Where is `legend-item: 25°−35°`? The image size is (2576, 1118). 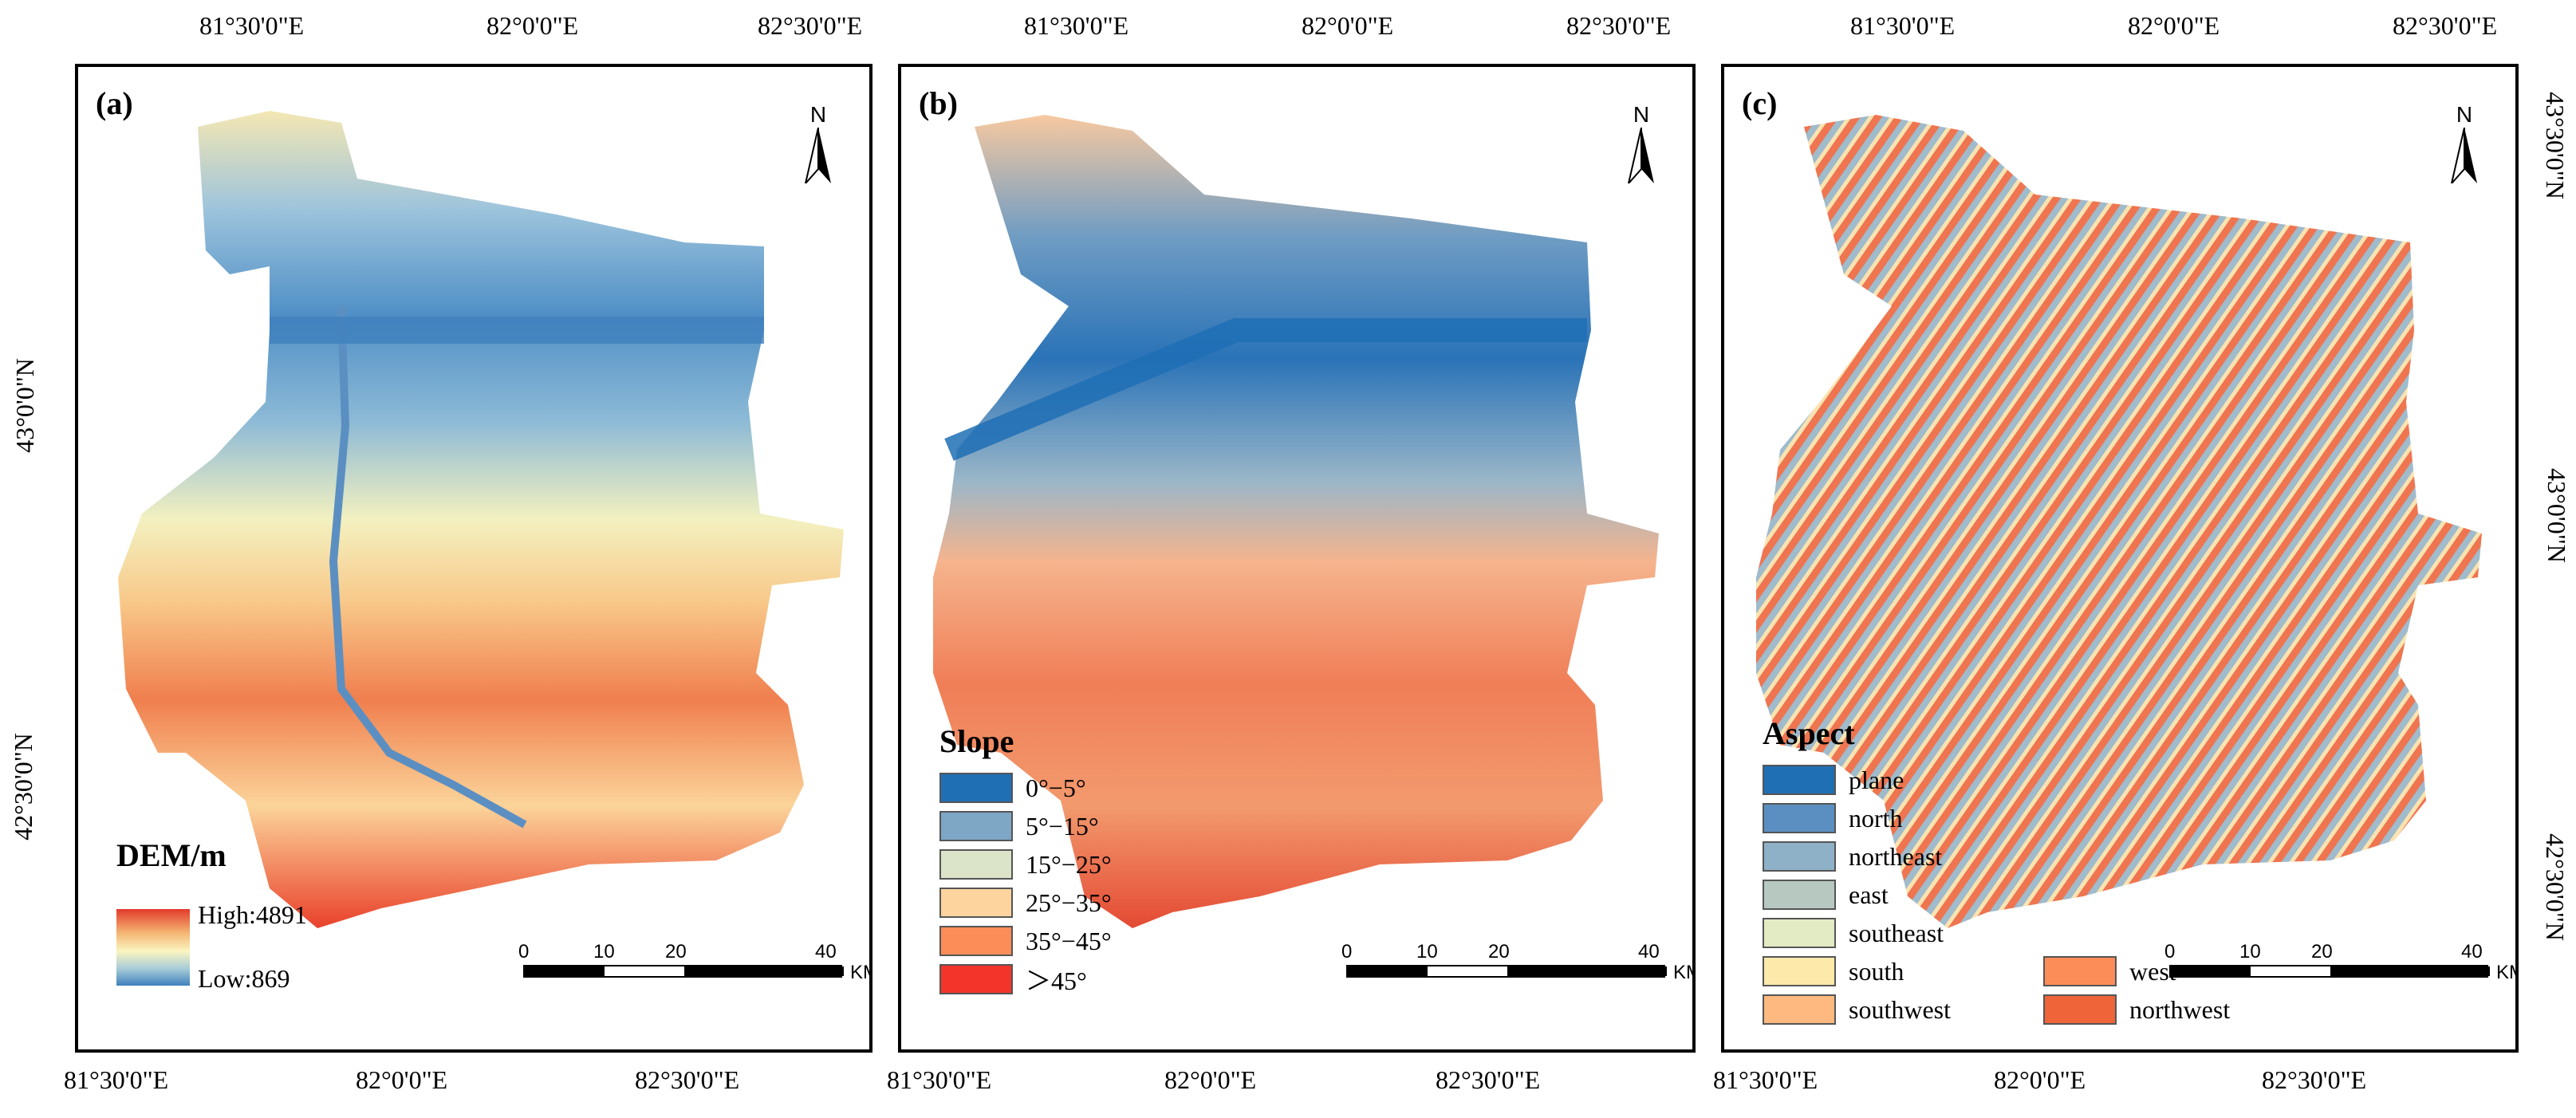 legend-item: 25°−35° is located at coordinates (1025, 903).